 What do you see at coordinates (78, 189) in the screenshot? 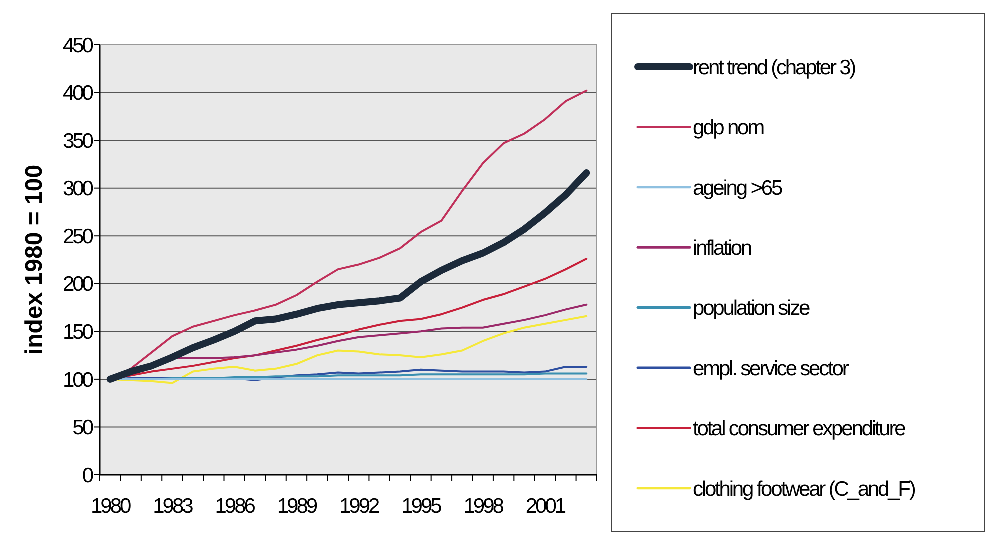
I see `y-tick-label: 300` at bounding box center [78, 189].